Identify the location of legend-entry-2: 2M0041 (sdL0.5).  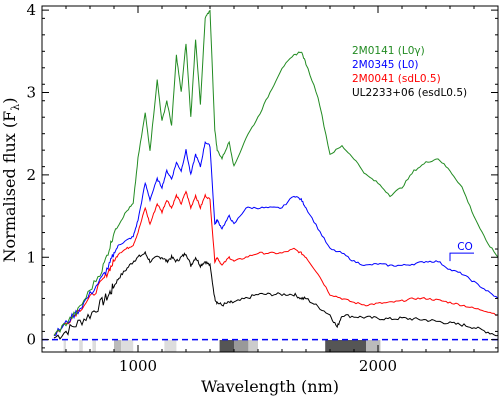
(396, 79).